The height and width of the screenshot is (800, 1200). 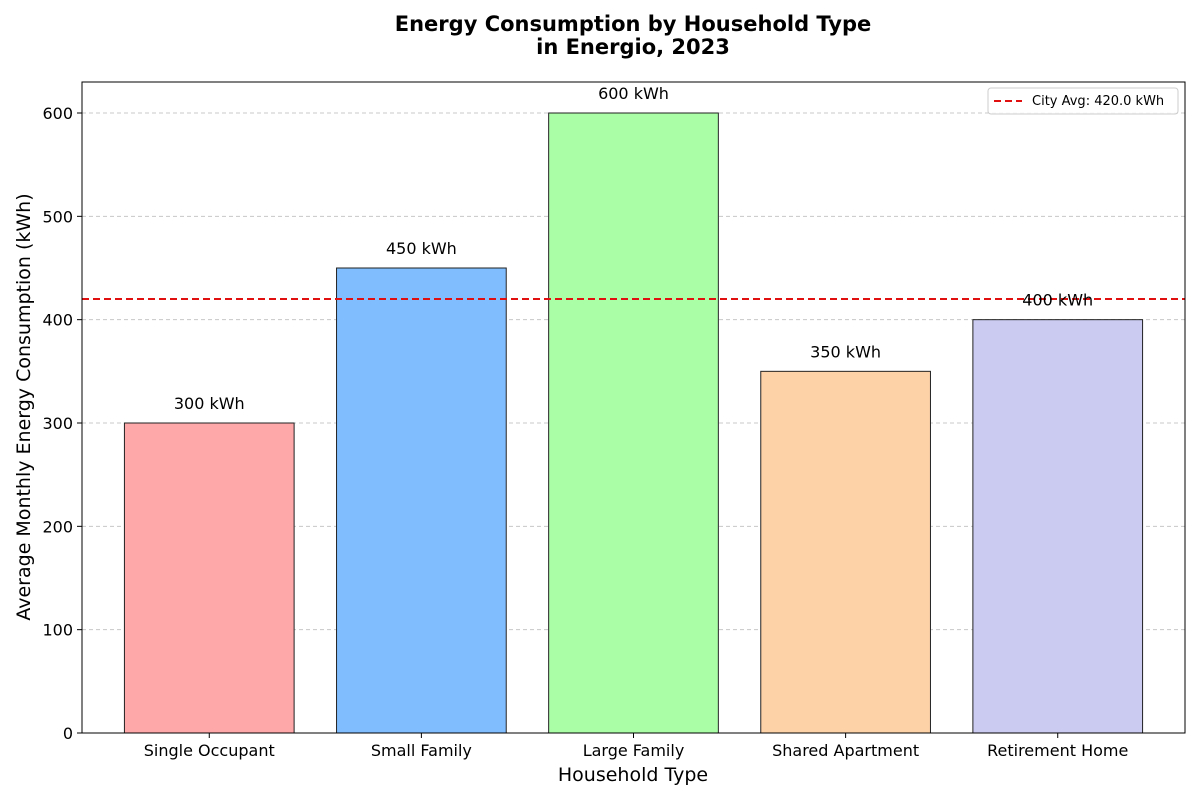 What do you see at coordinates (421, 500) in the screenshot?
I see `bar-small-family` at bounding box center [421, 500].